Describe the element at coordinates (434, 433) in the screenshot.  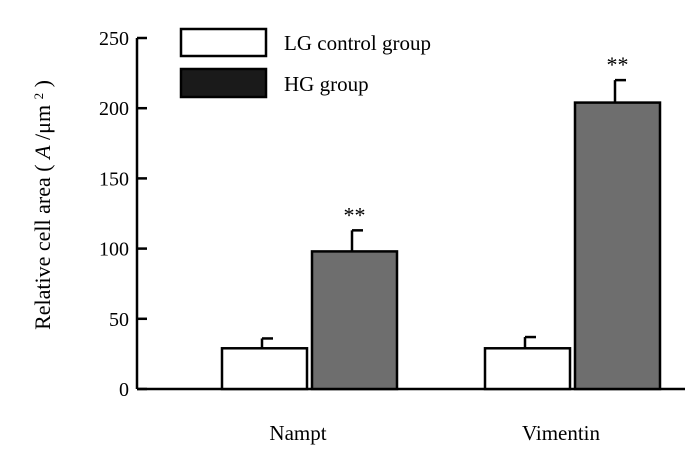
I see `category-labels: Nampt Vimentin` at that location.